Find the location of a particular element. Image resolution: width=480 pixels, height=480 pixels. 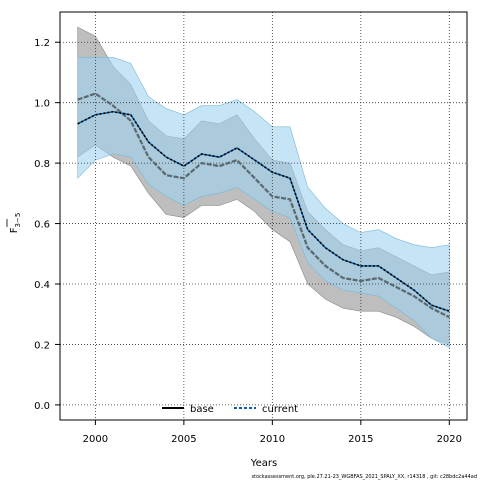

svg-text: F3−5 is located at coordinates (15, 223).